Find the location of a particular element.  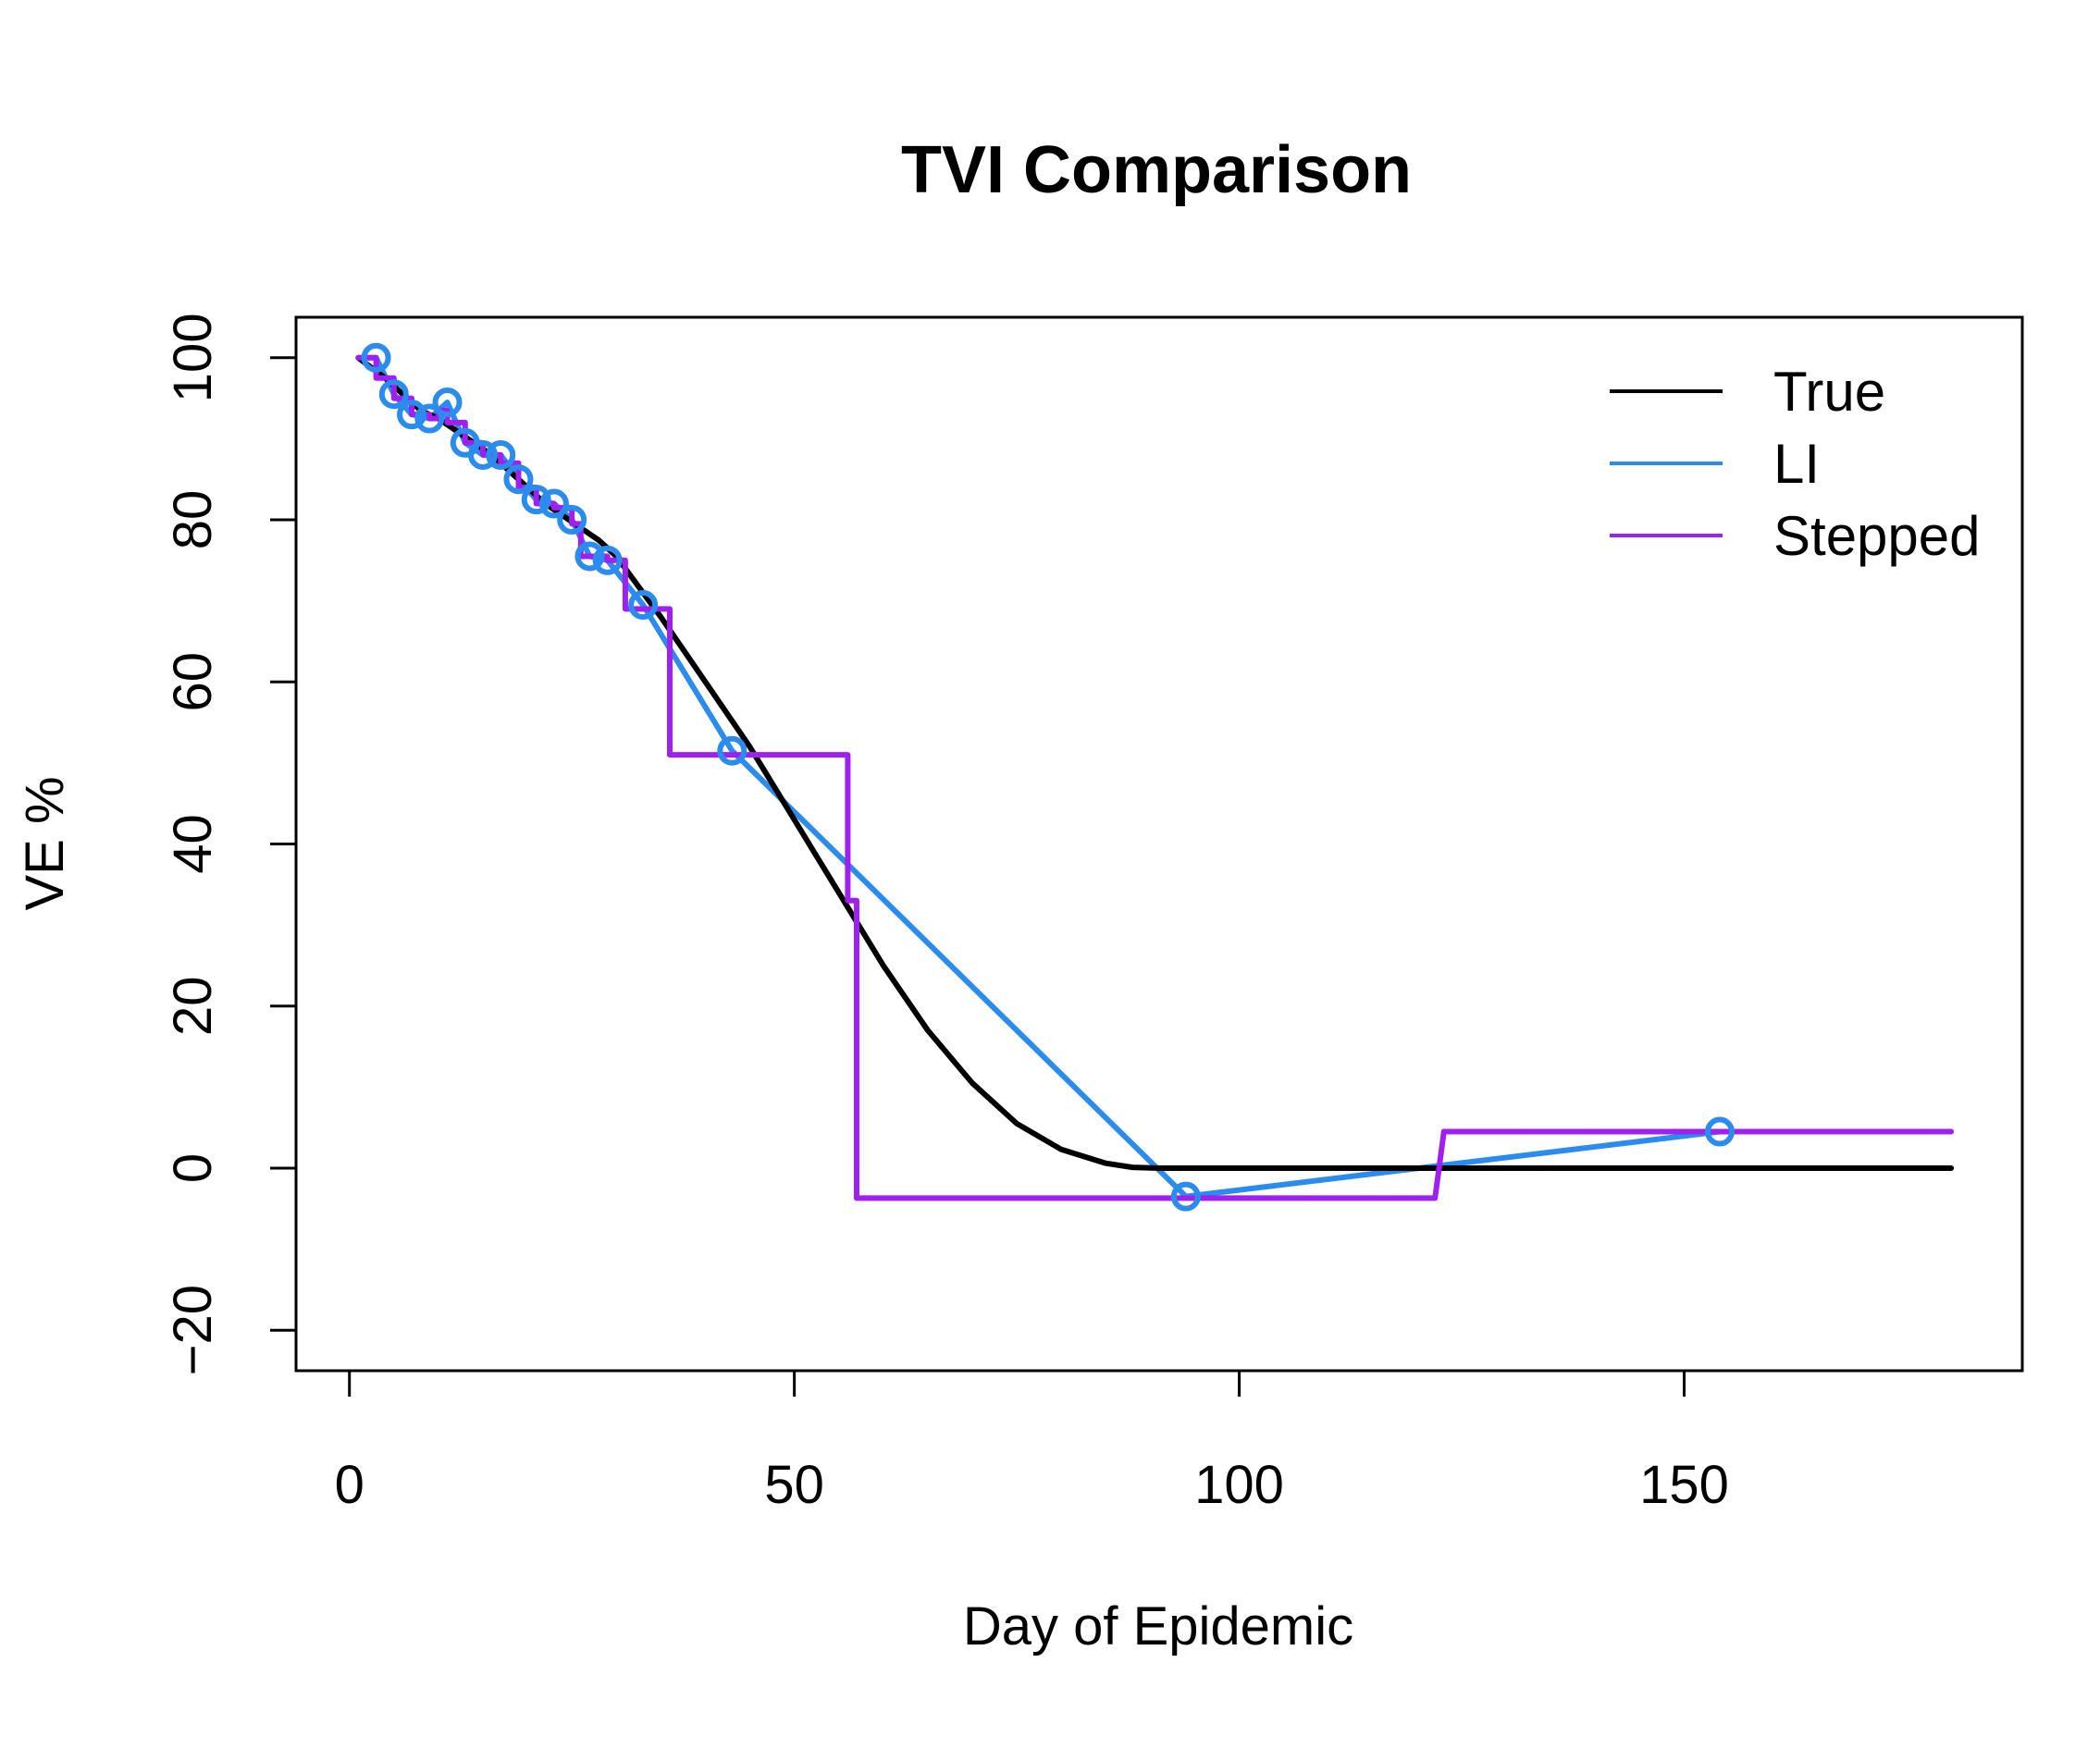

y-tick-label: −20 is located at coordinates (193, 1330).